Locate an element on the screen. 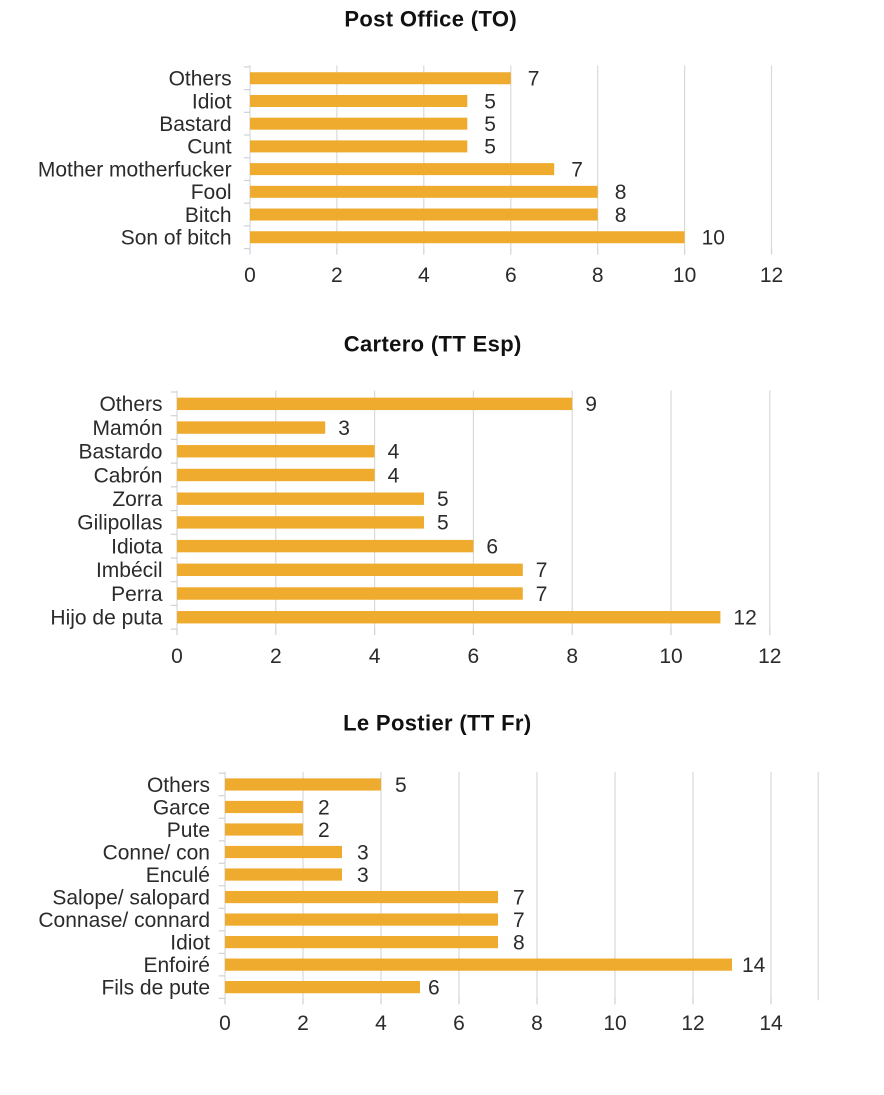 The width and height of the screenshot is (884, 1095). svg-text: Enculé is located at coordinates (178, 875).